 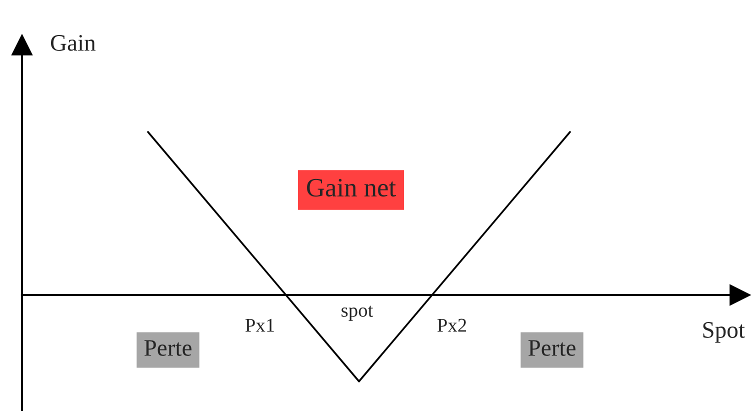 What do you see at coordinates (724, 332) in the screenshot?
I see `x-axis-title: Spot` at bounding box center [724, 332].